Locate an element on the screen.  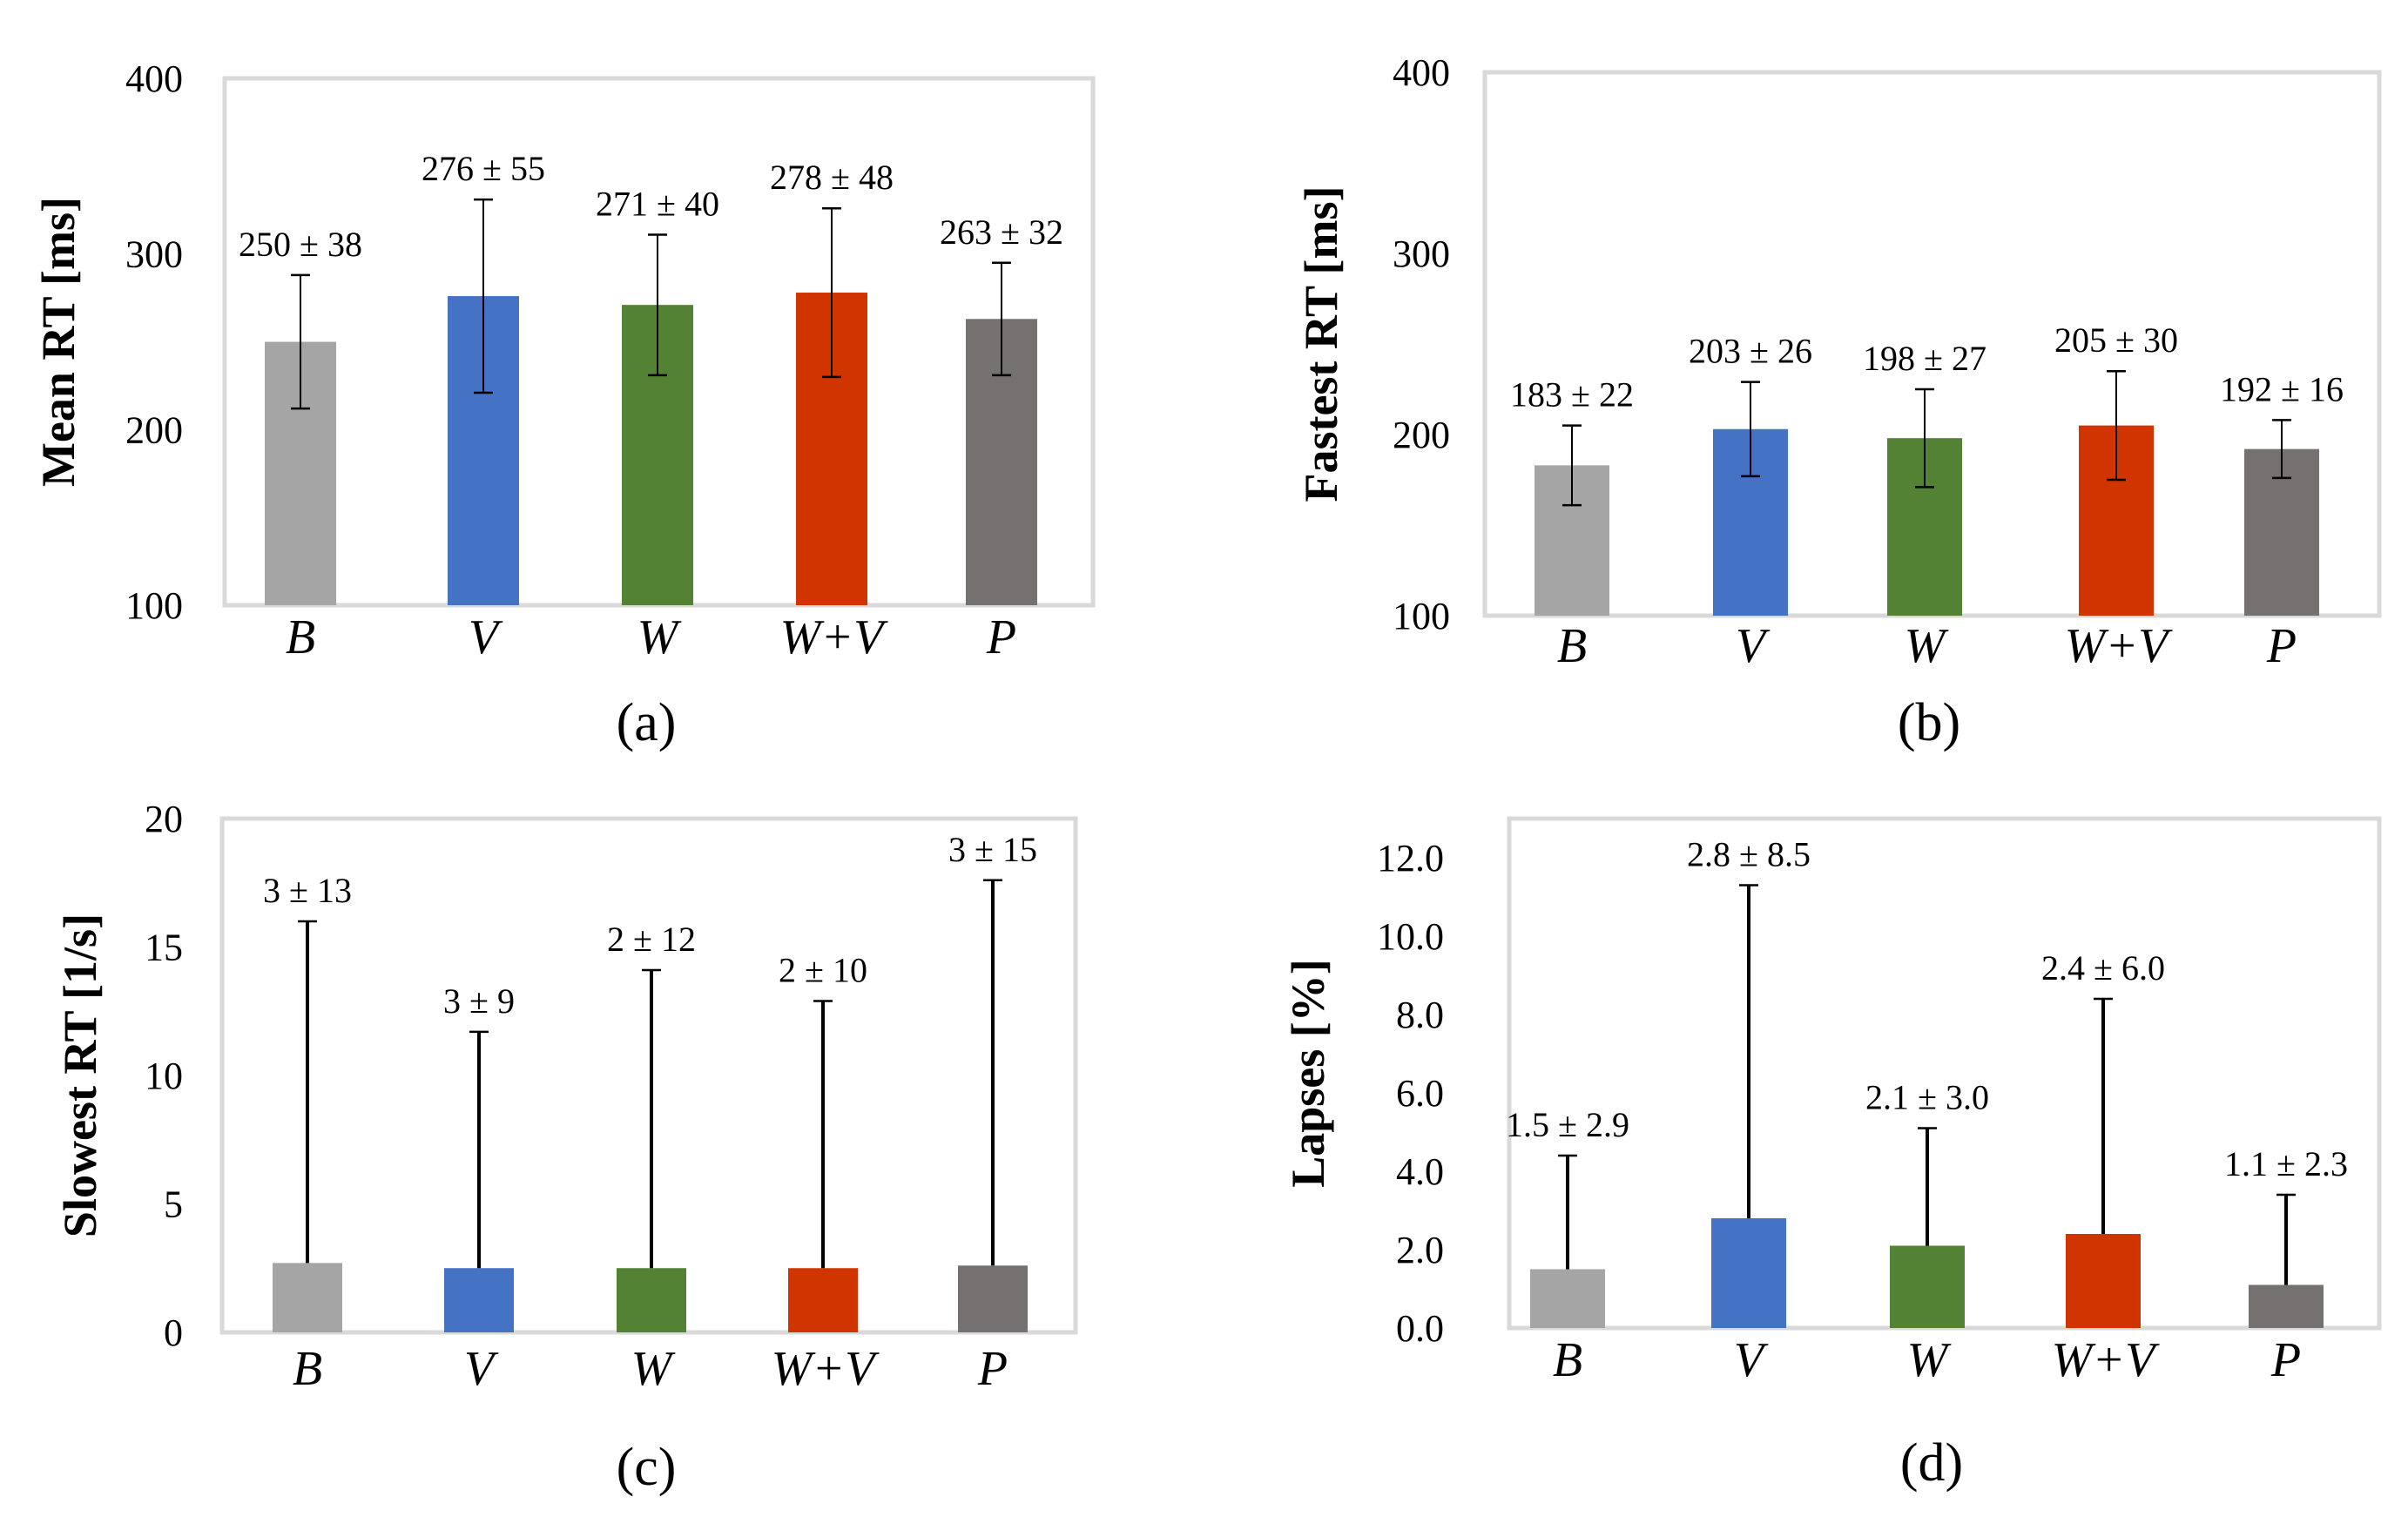
y-tick-label: 0 is located at coordinates (173, 1332).